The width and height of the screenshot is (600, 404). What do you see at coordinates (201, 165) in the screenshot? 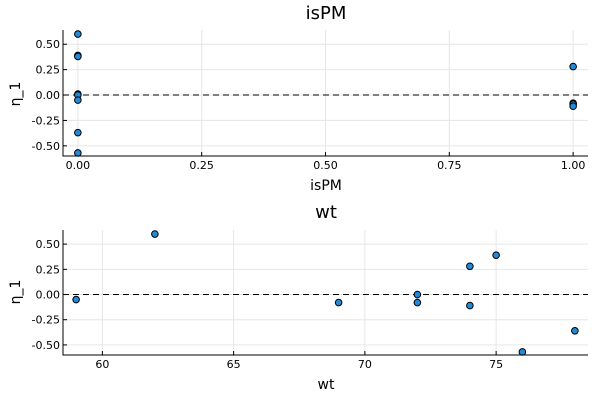
I see `x-tick-label: 0.25` at bounding box center [201, 165].